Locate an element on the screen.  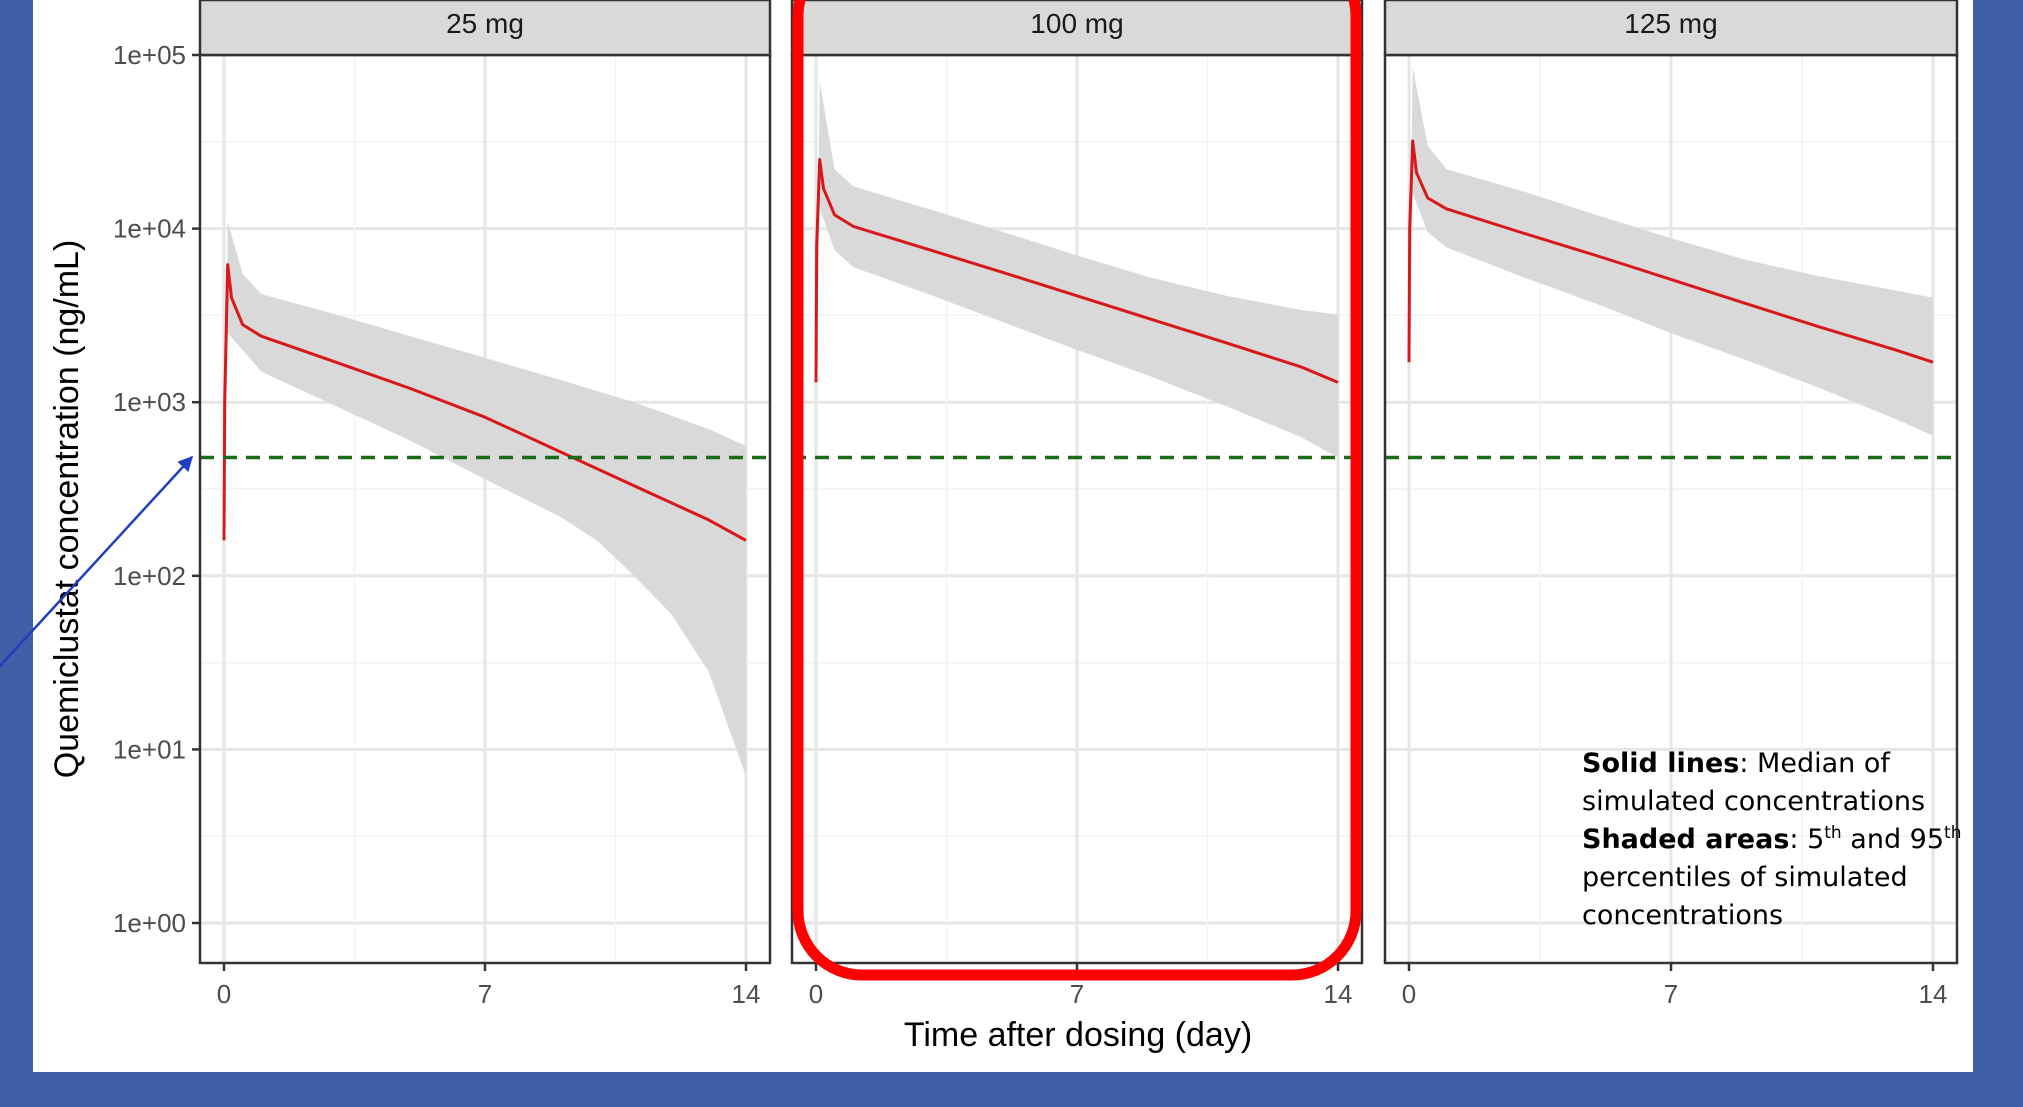
median-line-125-mg is located at coordinates (1670, 251).